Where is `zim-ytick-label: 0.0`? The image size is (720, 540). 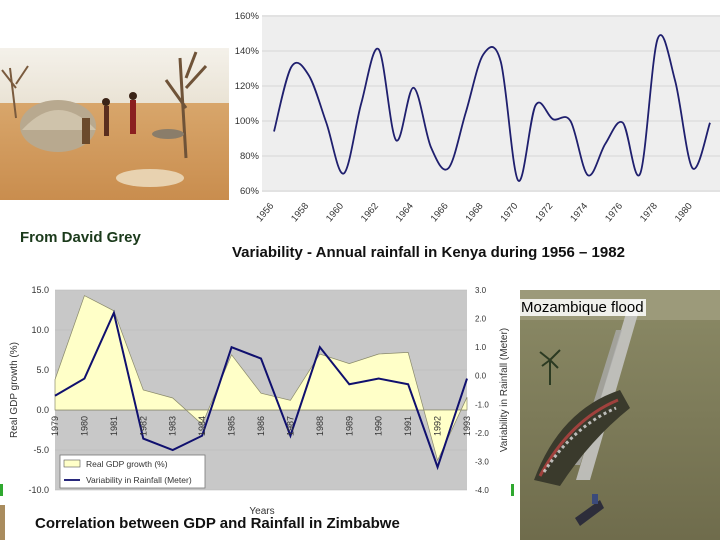
zim-ytick-label: 0.0 is located at coordinates (42, 410).